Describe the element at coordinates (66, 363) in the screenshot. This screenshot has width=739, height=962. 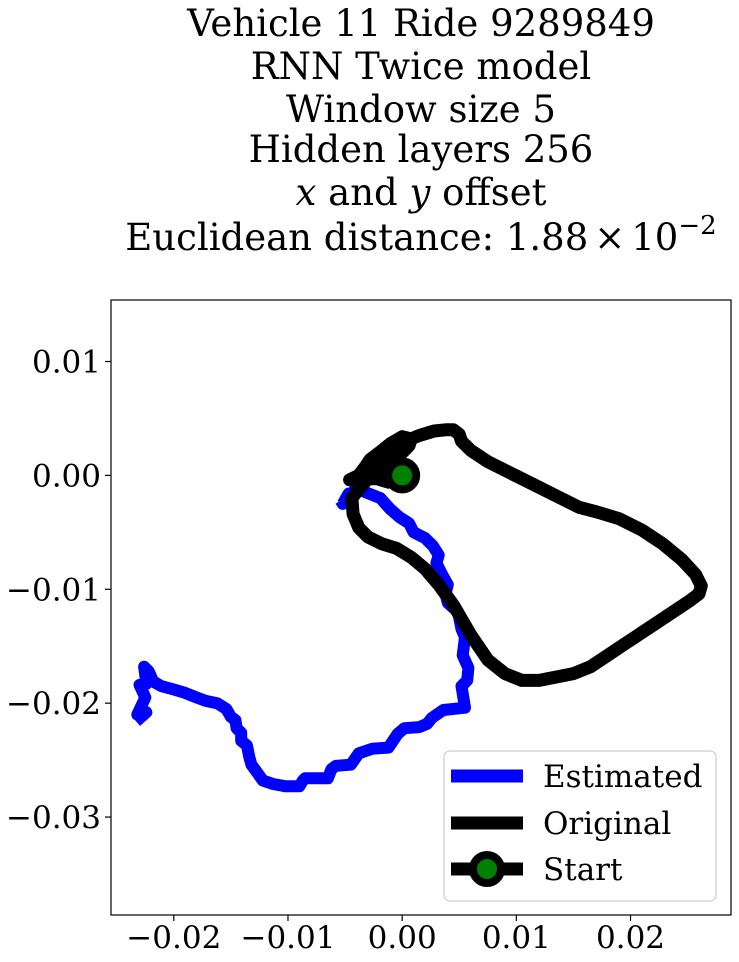
I see `y-tick-label: 0.01` at that location.